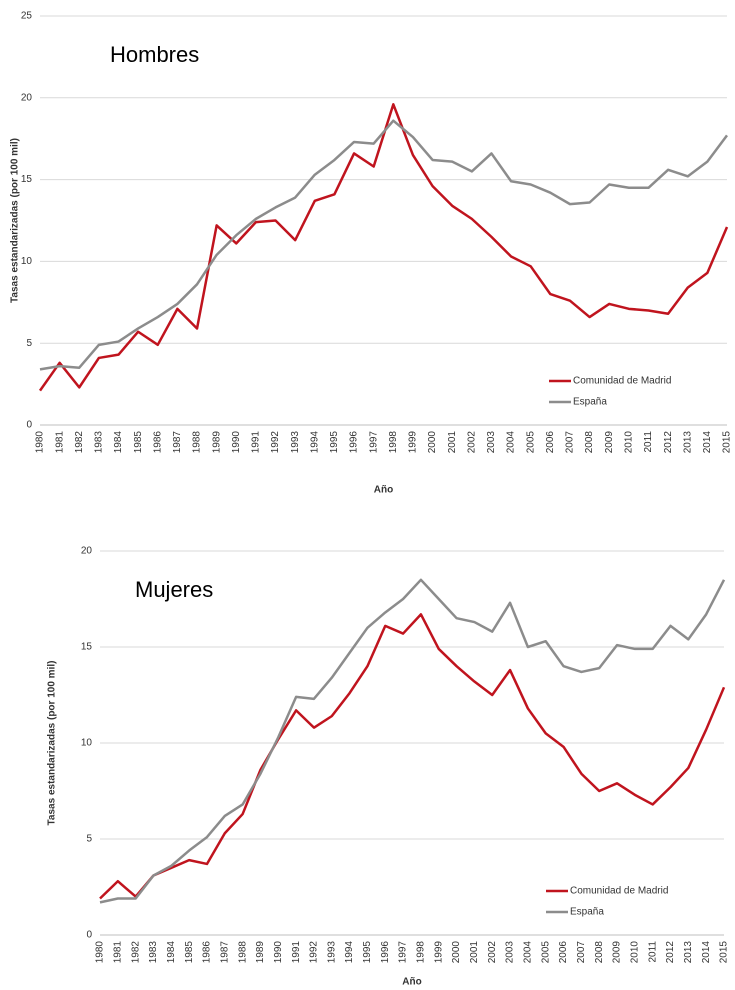  What do you see at coordinates (154, 54) in the screenshot?
I see `chart-title: Hombres` at bounding box center [154, 54].